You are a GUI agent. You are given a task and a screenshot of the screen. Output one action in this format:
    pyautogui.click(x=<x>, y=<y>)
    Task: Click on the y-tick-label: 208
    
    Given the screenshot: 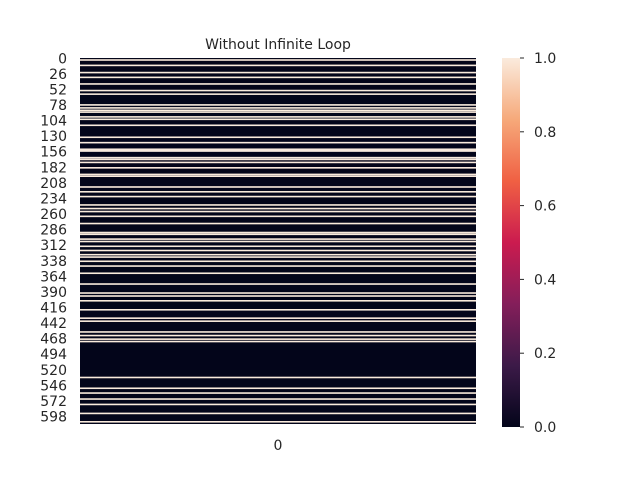 What is the action you would take?
    pyautogui.click(x=53, y=184)
    